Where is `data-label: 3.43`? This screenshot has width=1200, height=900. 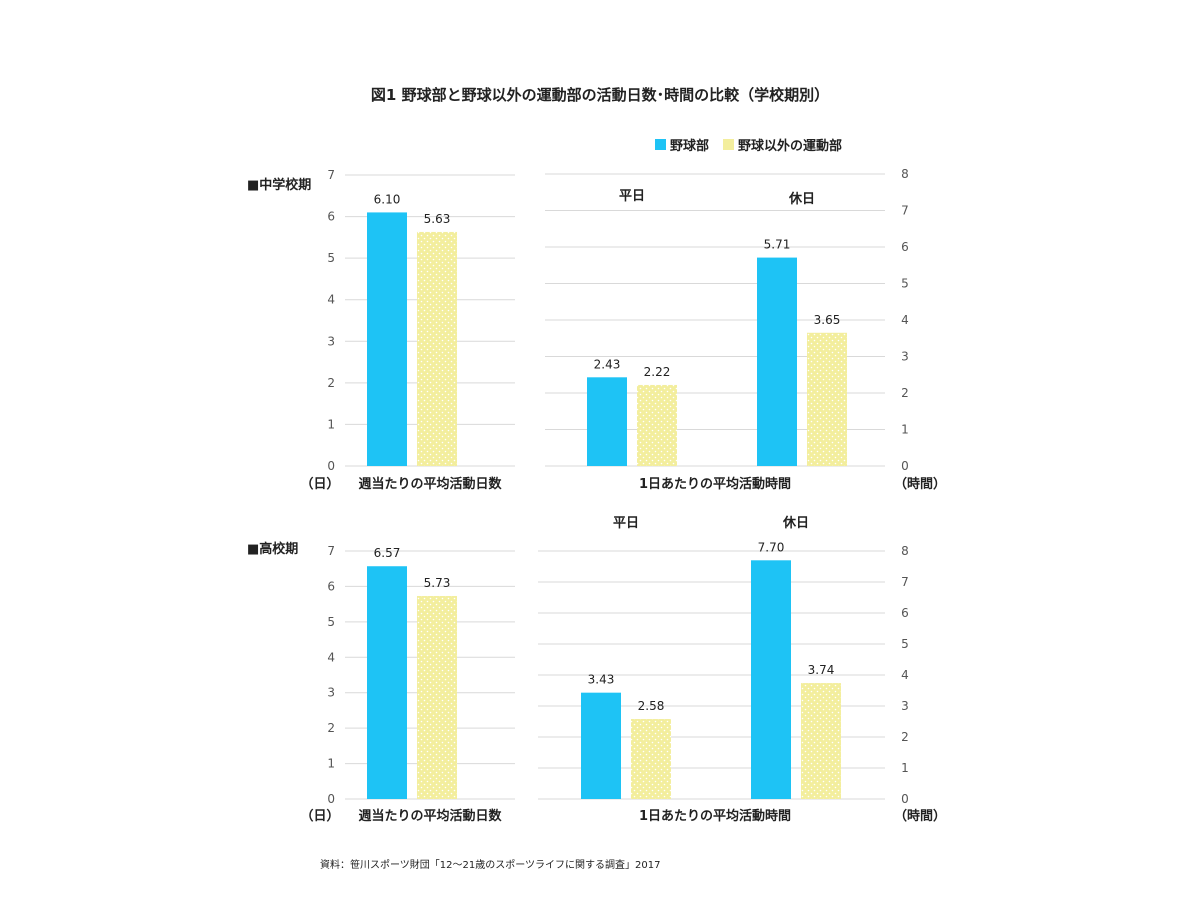
data-label: 3.43 is located at coordinates (601, 680).